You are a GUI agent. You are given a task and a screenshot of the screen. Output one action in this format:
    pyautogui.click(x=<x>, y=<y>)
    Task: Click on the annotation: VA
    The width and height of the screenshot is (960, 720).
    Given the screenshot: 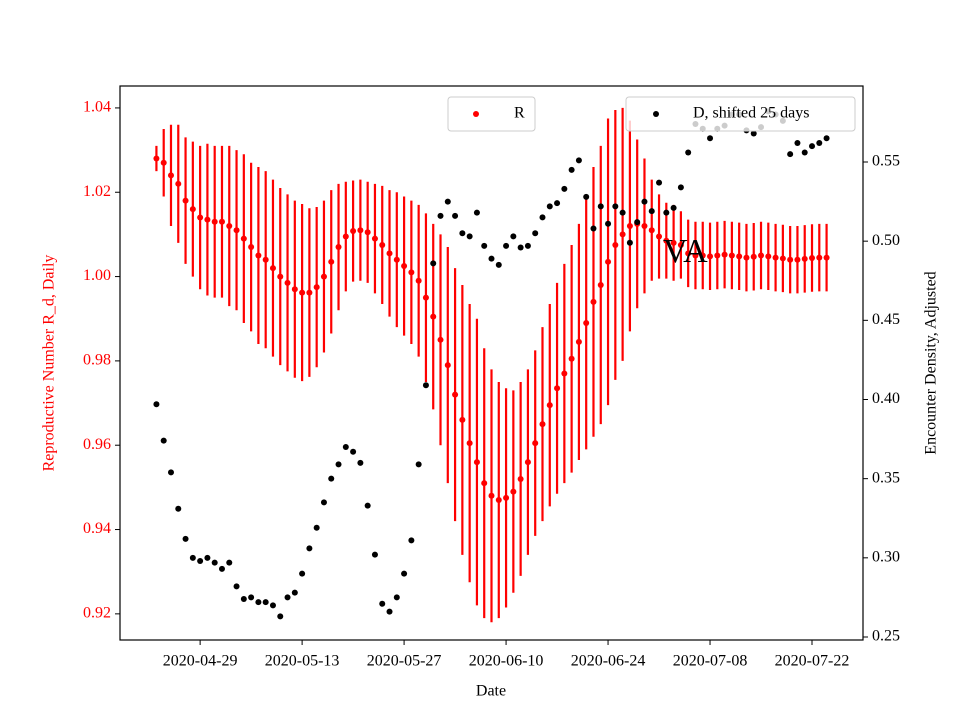 What is the action you would take?
    pyautogui.click(x=685, y=251)
    